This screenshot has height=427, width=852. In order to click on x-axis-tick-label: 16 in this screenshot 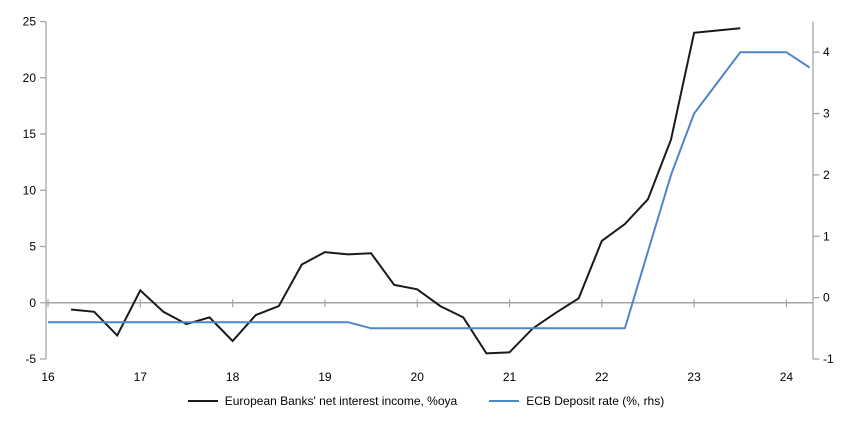, I will do `click(48, 377)`.